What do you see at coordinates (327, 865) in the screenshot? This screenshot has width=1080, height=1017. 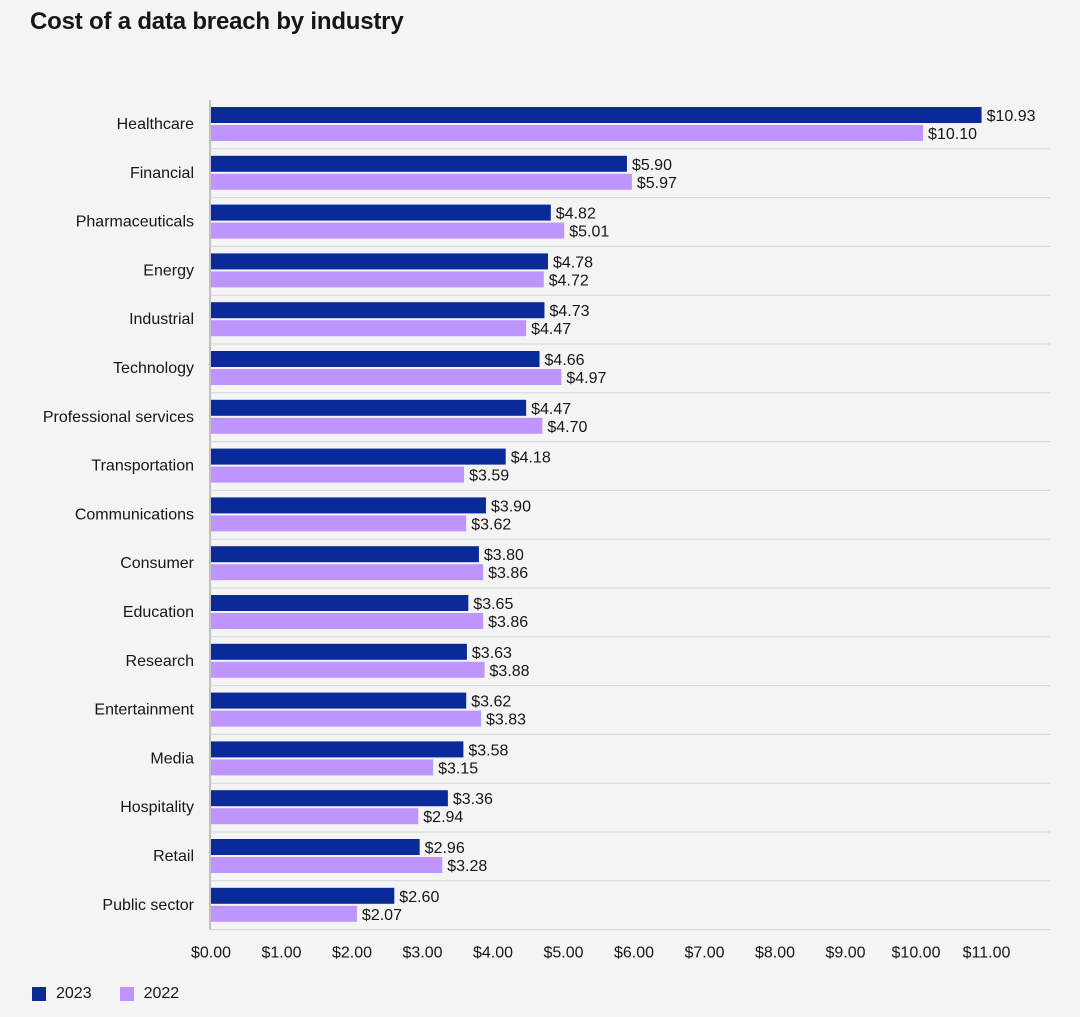 I see `bar-2022-retail` at bounding box center [327, 865].